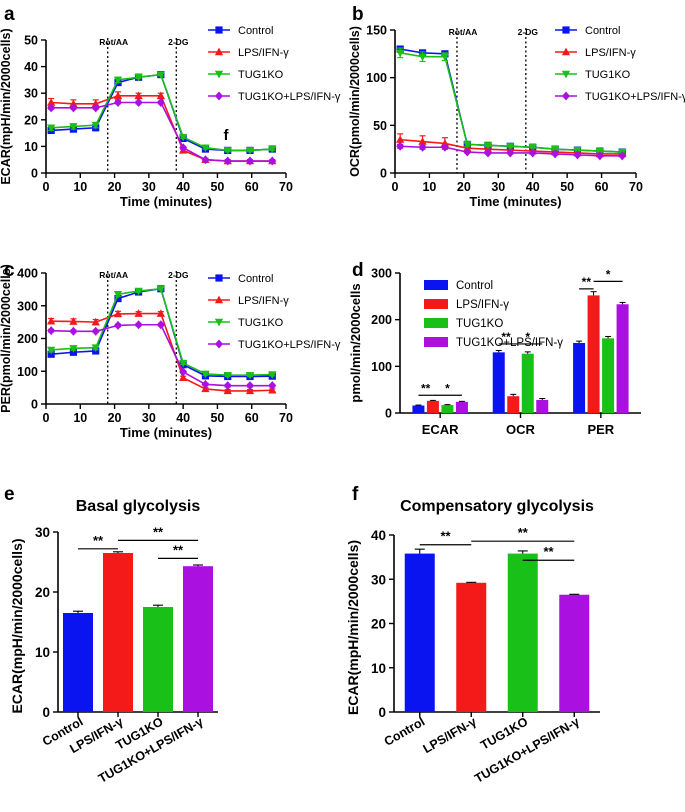 This screenshot has width=685, height=812. I want to click on panel-letter-d: d, so click(358, 270).